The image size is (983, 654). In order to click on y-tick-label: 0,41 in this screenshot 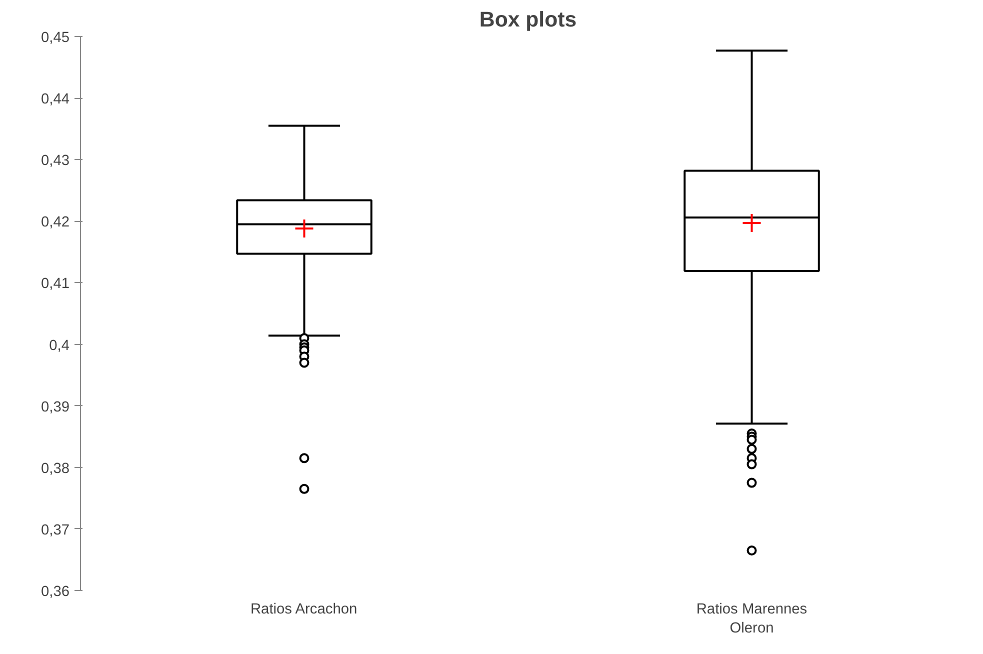, I will do `click(55, 284)`.